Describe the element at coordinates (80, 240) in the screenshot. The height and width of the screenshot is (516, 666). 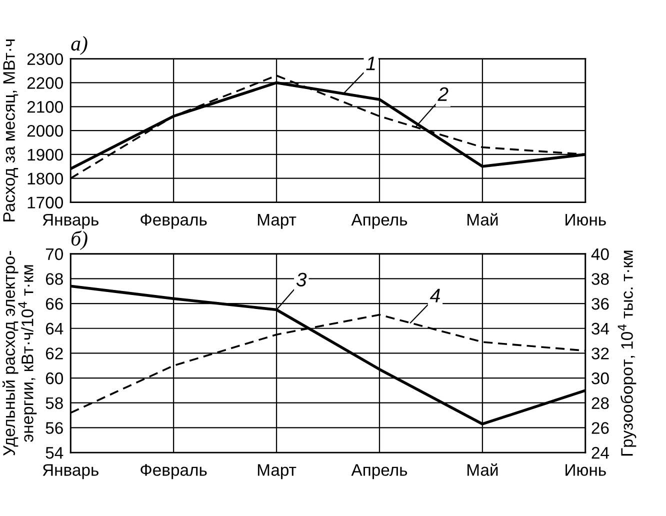
I see `chart-title: б)` at that location.